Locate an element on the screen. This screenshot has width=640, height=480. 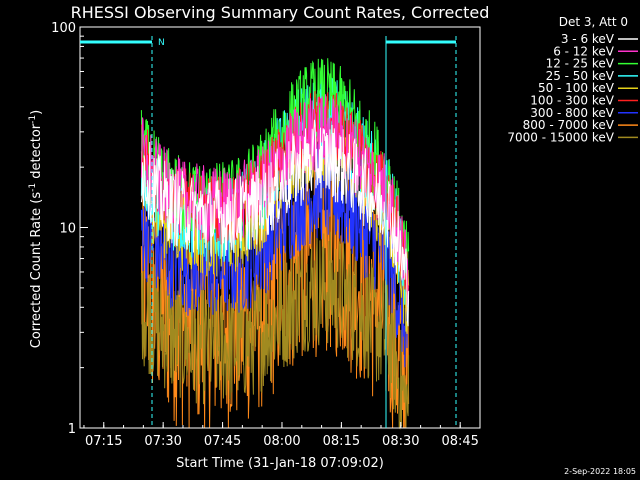
legend-label: 6 - 12 keV is located at coordinates (584, 51).